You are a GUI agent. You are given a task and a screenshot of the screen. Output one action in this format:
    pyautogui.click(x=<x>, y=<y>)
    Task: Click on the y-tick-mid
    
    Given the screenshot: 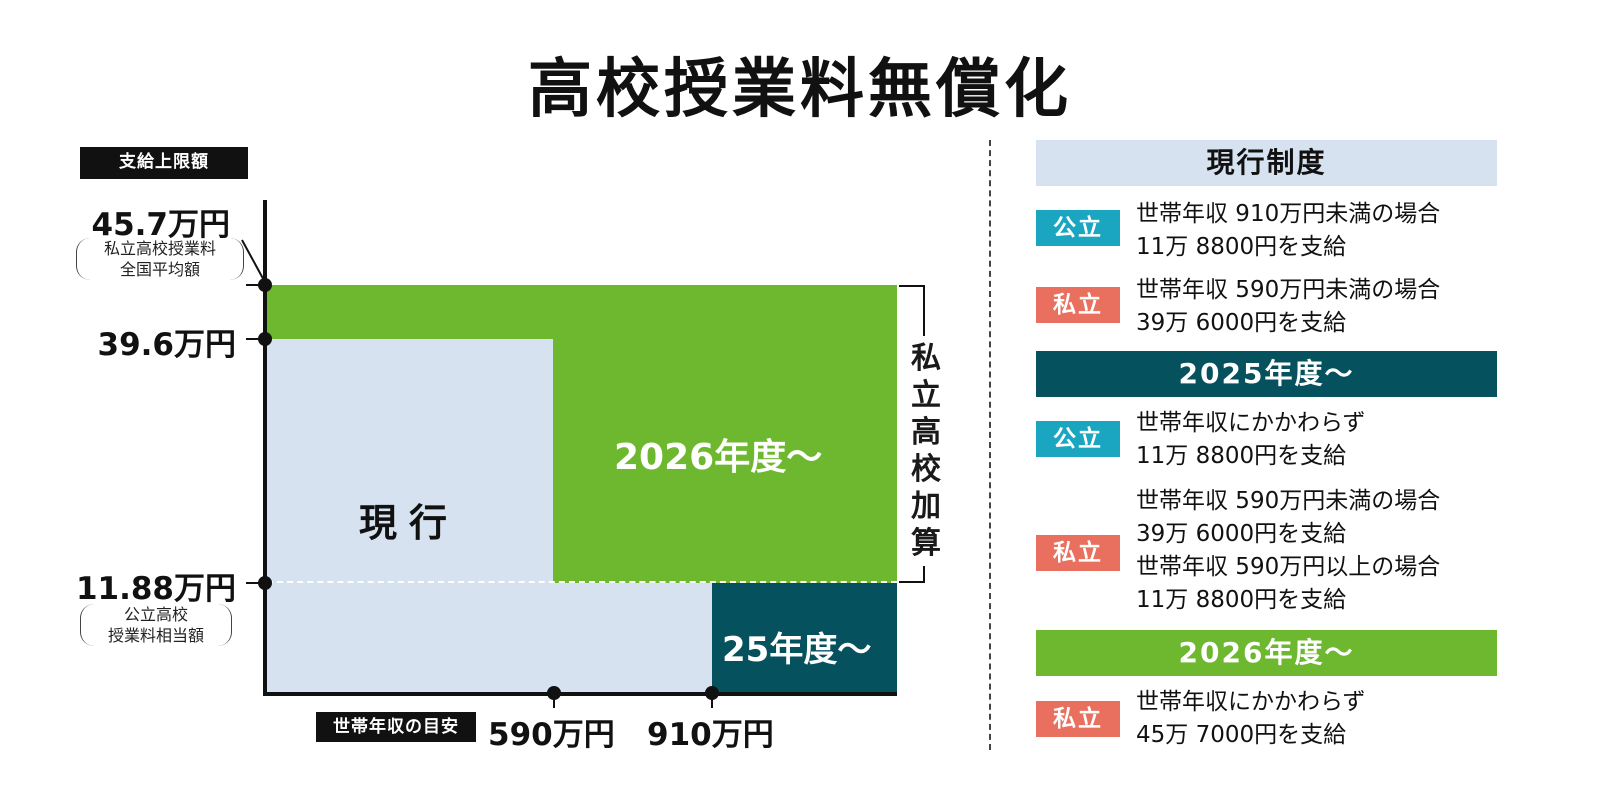 What is the action you would take?
    pyautogui.click(x=256, y=339)
    